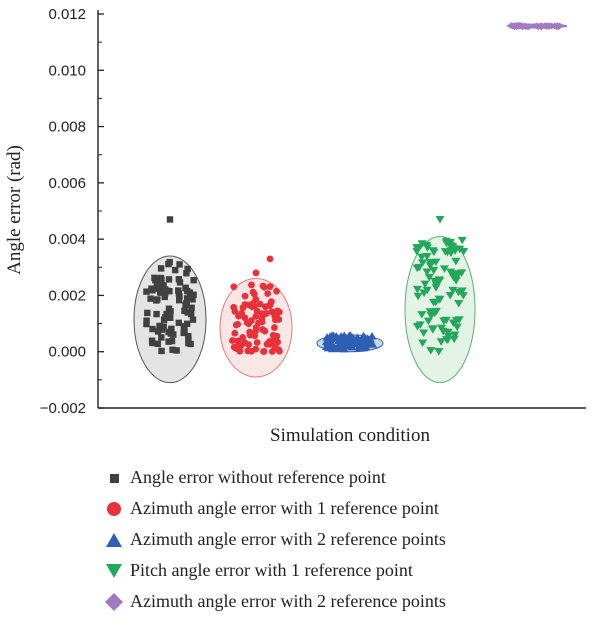 The image size is (600, 624). Describe the element at coordinates (67, 239) in the screenshot. I see `y-tick-label: 0.004` at that location.